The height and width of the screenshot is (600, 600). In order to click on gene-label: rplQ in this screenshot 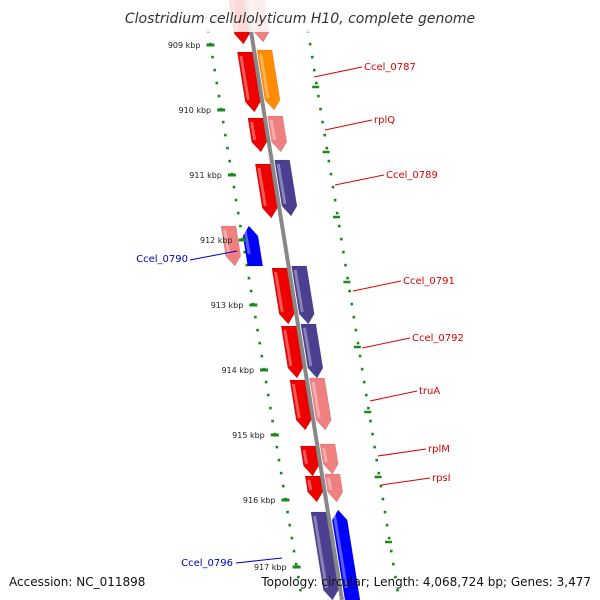, I will do `click(384, 120)`.